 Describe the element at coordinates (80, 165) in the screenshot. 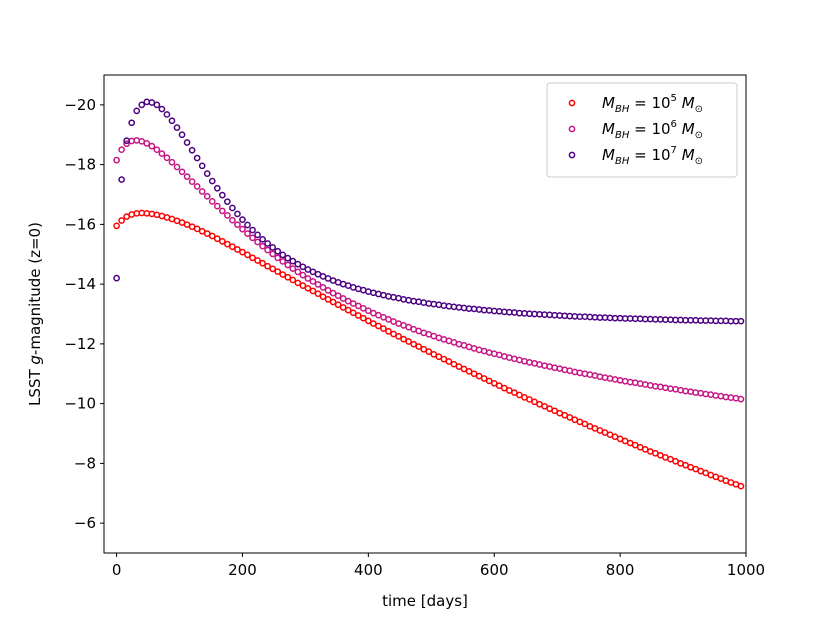

I see `y-tick-label: −18` at that location.